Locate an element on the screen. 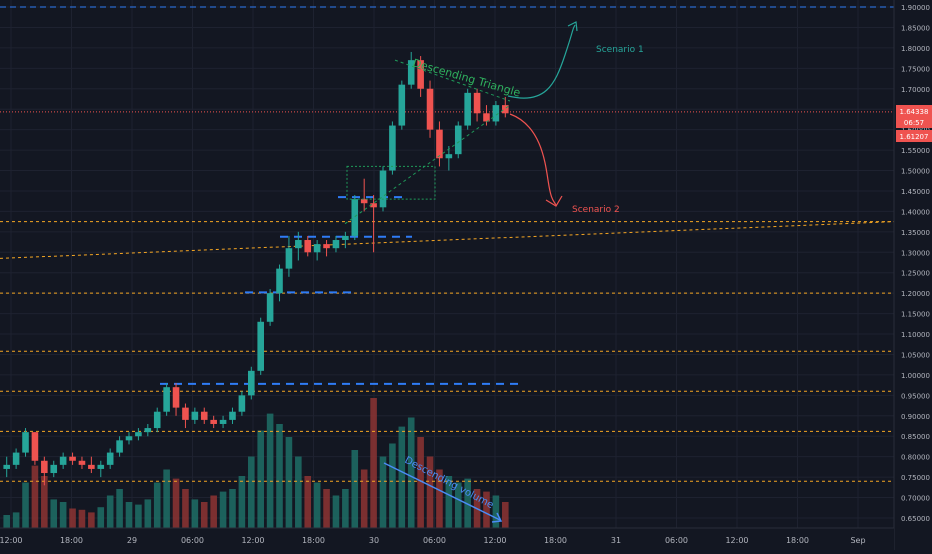  price-tick-label: 0.95000 is located at coordinates (915, 396).